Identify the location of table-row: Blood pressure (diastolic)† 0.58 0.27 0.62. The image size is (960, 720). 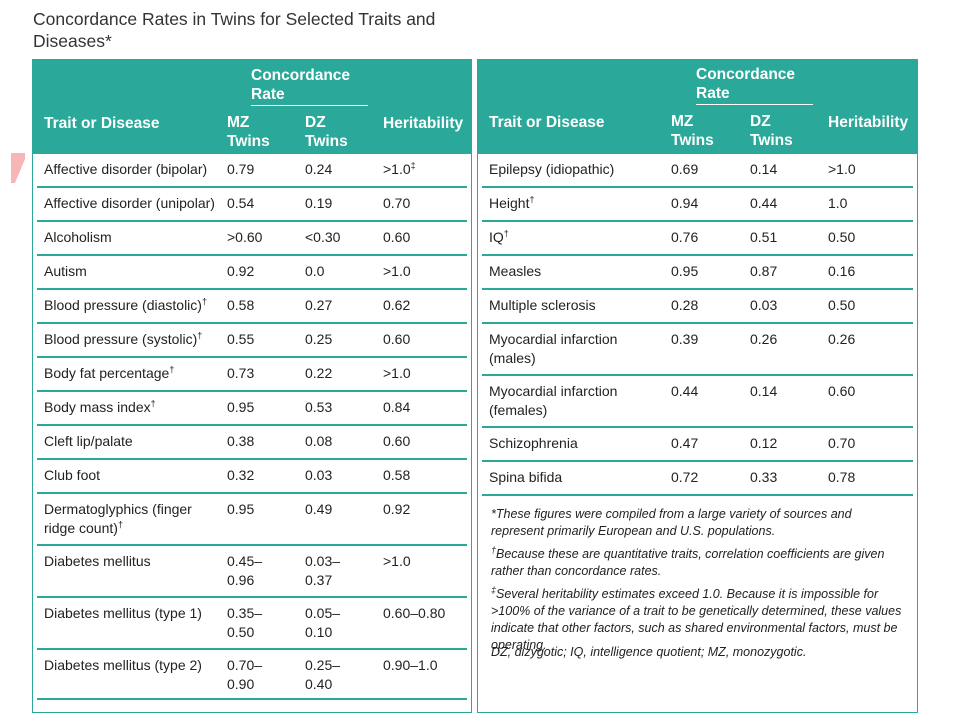
(252, 307).